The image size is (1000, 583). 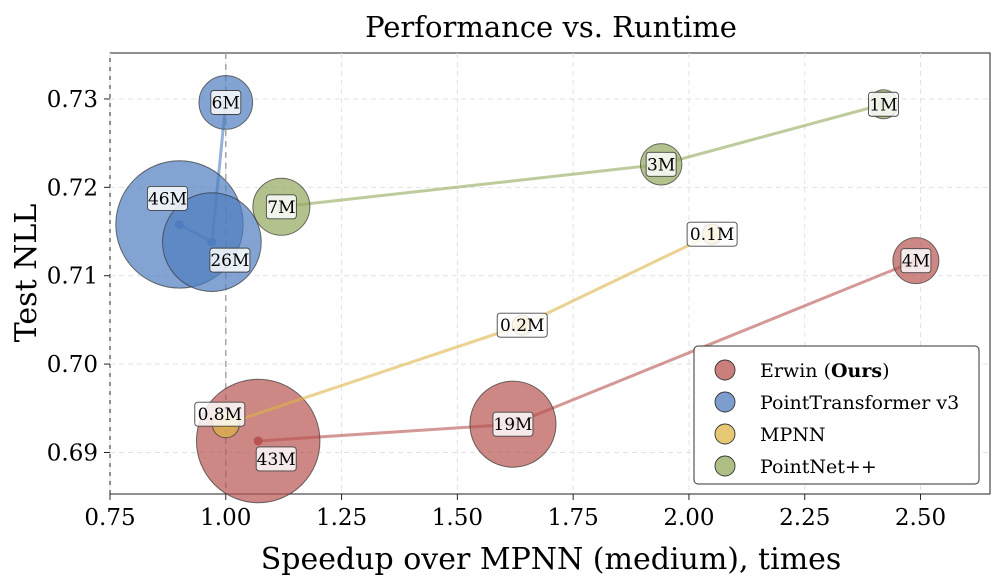 What do you see at coordinates (341, 518) in the screenshot?
I see `x-tick-label: 1.25` at bounding box center [341, 518].